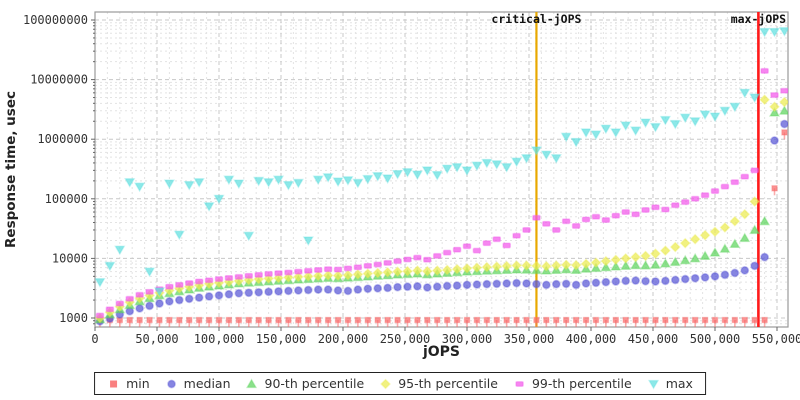 Image resolution: width=800 pixels, height=400 pixels. What do you see at coordinates (156, 339) in the screenshot?
I see `svg-text: 50,000` at bounding box center [156, 339].